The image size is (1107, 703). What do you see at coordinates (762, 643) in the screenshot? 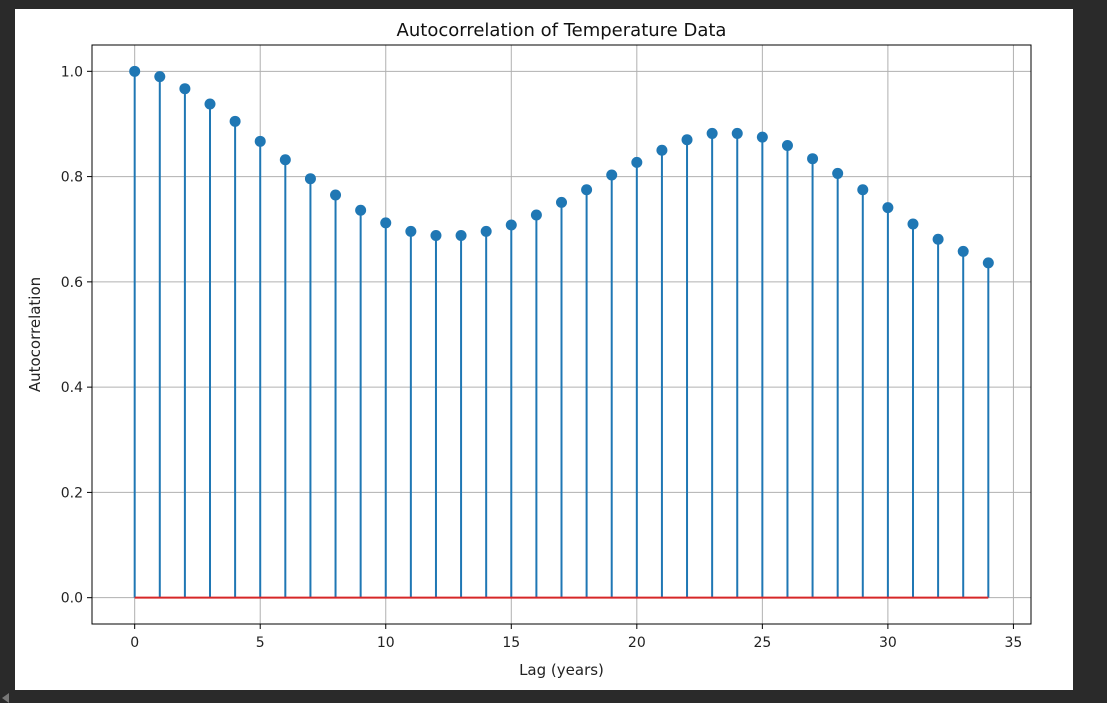
I see `x-tick-label: 25` at bounding box center [762, 643].